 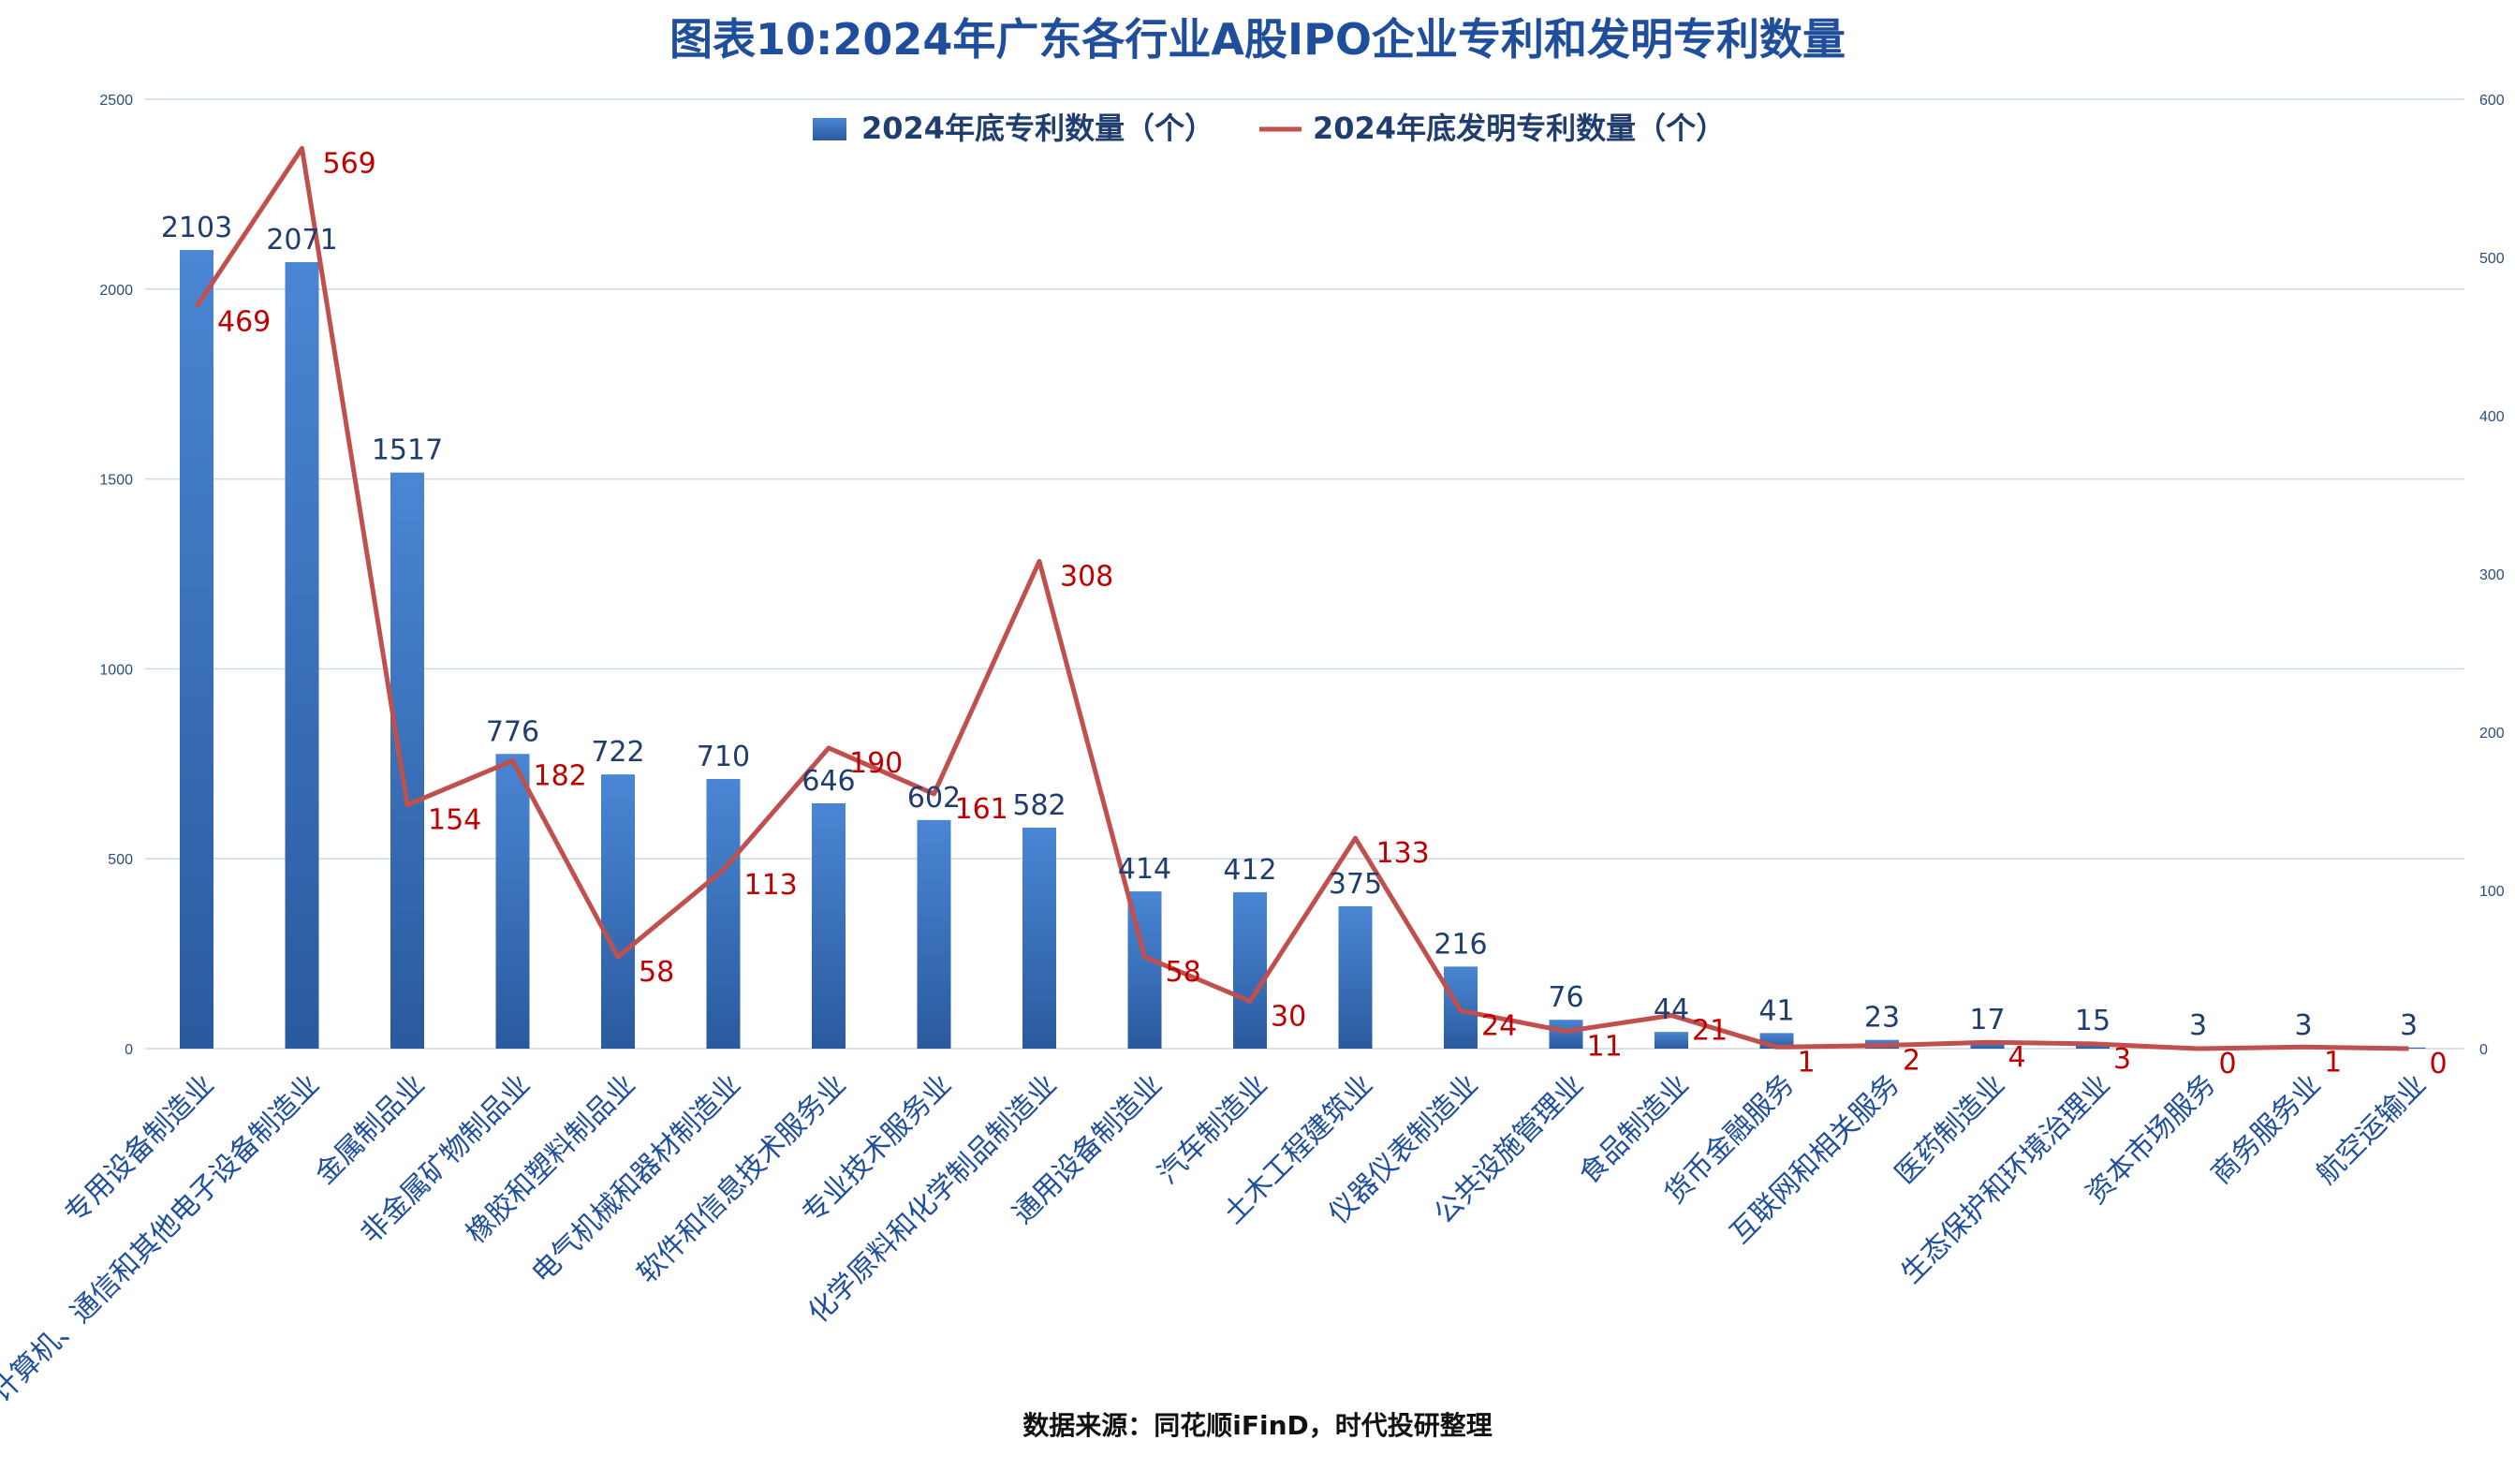 I want to click on legend: 2024年底专利数量（个） 2024年底发明专利数量（个）, so click(x=1269, y=128).